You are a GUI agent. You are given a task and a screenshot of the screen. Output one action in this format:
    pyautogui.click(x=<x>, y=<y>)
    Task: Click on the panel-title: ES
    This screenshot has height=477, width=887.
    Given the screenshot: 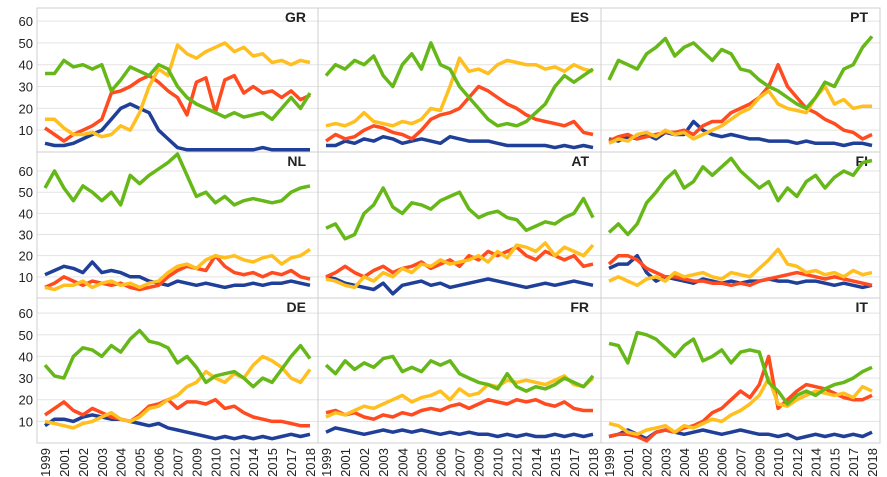 What is the action you would take?
    pyautogui.click(x=579, y=17)
    